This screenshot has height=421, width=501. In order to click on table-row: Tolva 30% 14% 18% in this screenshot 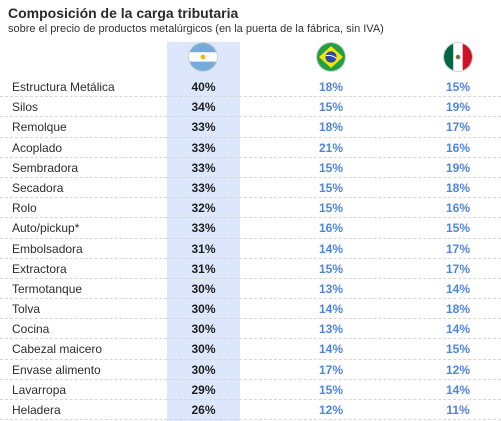, I will do `click(250, 309)`.